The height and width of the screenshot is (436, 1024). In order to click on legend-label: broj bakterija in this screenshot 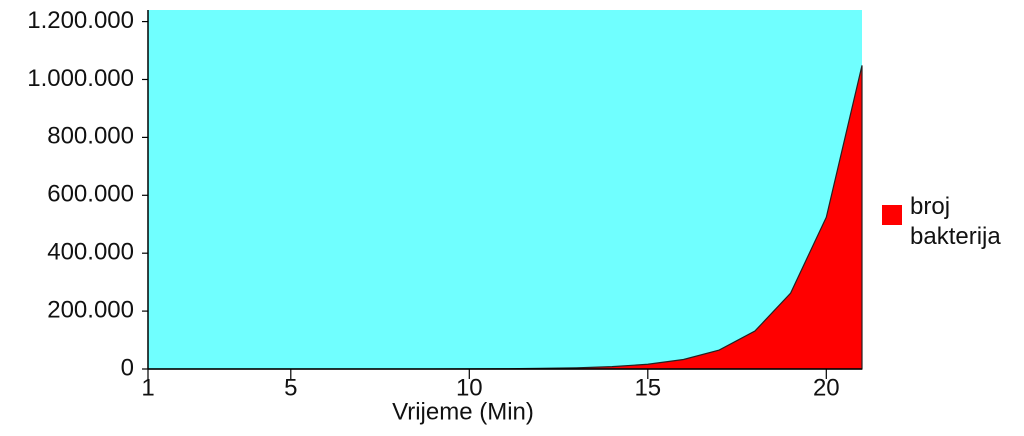, I will do `click(955, 221)`.